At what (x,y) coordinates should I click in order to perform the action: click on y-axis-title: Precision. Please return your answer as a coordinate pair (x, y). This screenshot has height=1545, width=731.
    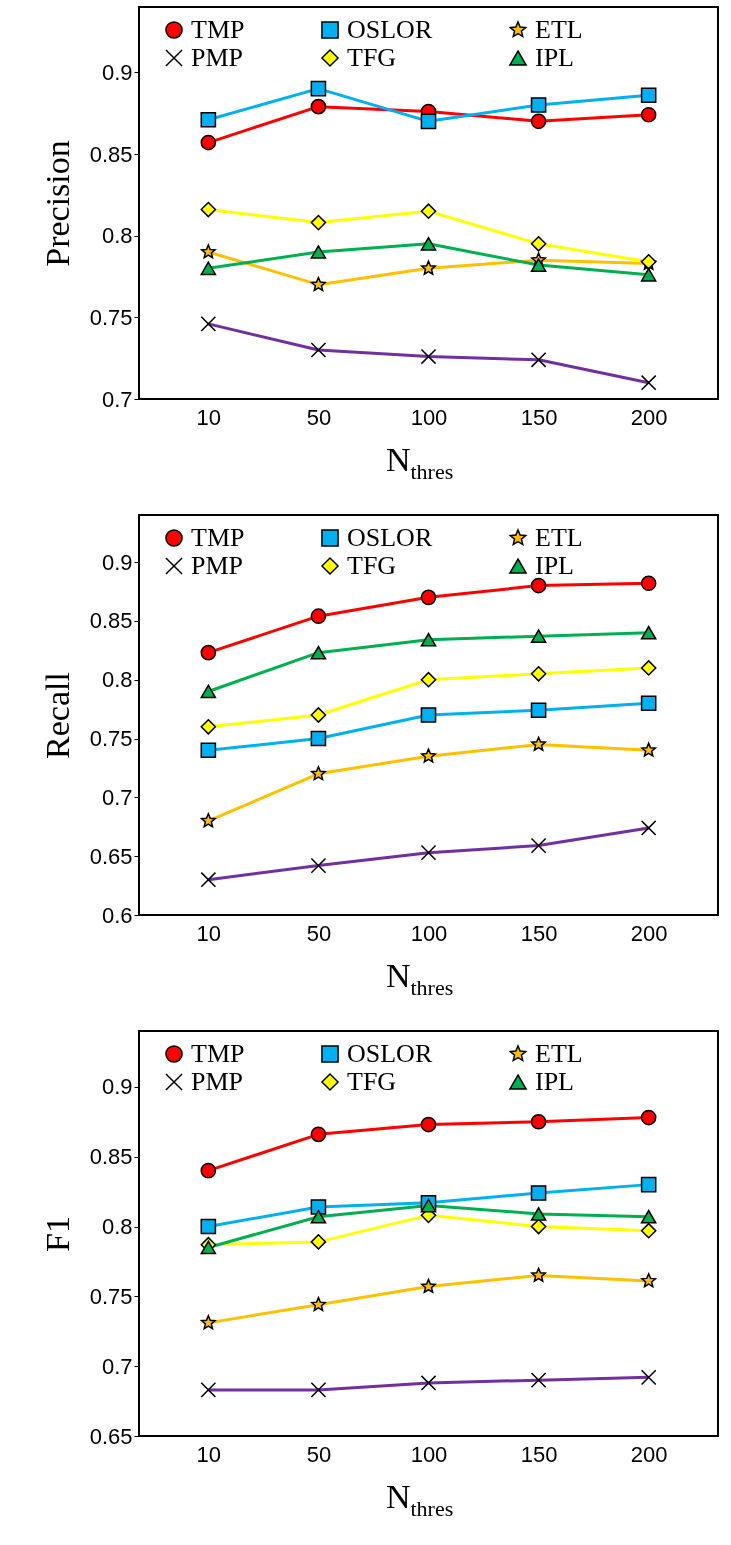
    Looking at the image, I should click on (57, 203).